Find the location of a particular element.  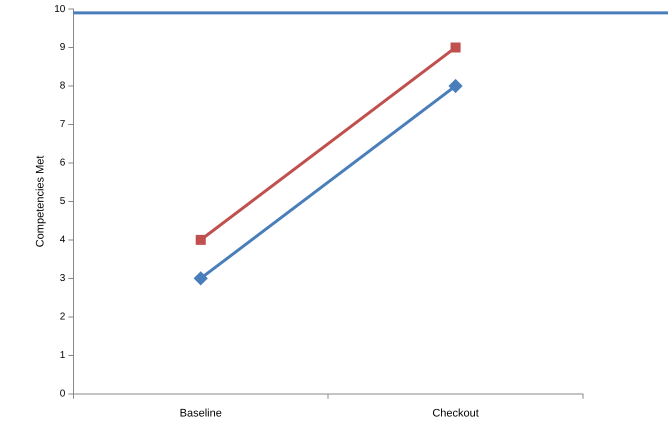

y-tick-label: 4 is located at coordinates (63, 240).